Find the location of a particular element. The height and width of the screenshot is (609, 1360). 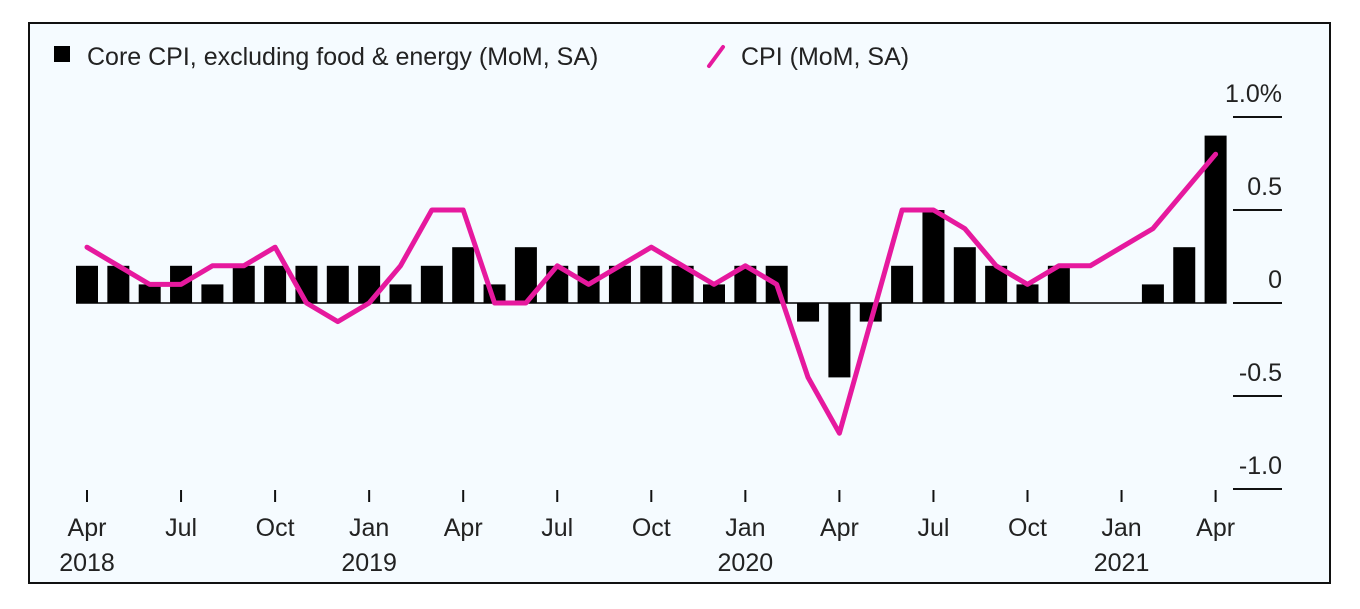

legend-line-label: CPI (MoM, SA) is located at coordinates (825, 57).